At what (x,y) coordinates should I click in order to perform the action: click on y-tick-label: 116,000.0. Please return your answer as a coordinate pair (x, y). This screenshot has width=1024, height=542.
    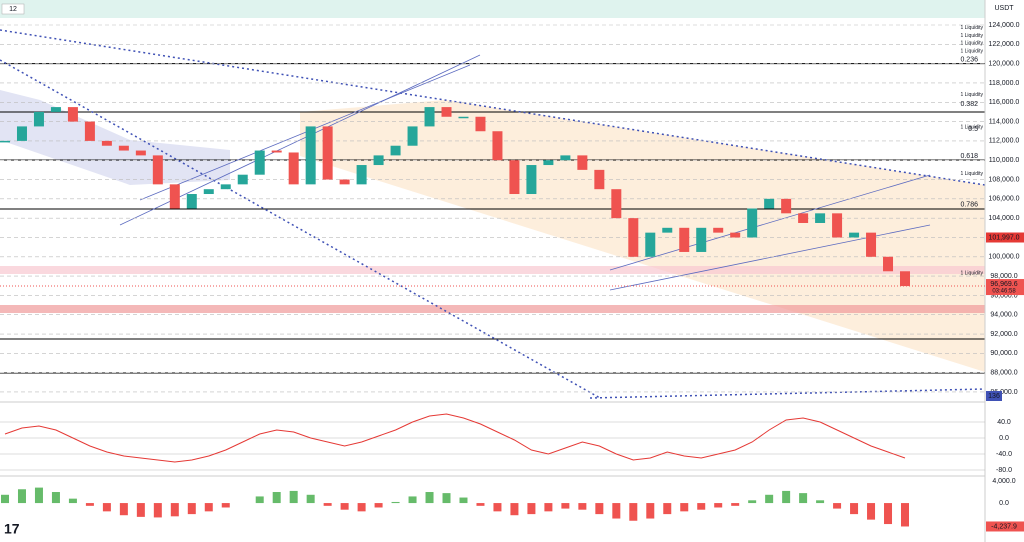
    Looking at the image, I should click on (1004, 102).